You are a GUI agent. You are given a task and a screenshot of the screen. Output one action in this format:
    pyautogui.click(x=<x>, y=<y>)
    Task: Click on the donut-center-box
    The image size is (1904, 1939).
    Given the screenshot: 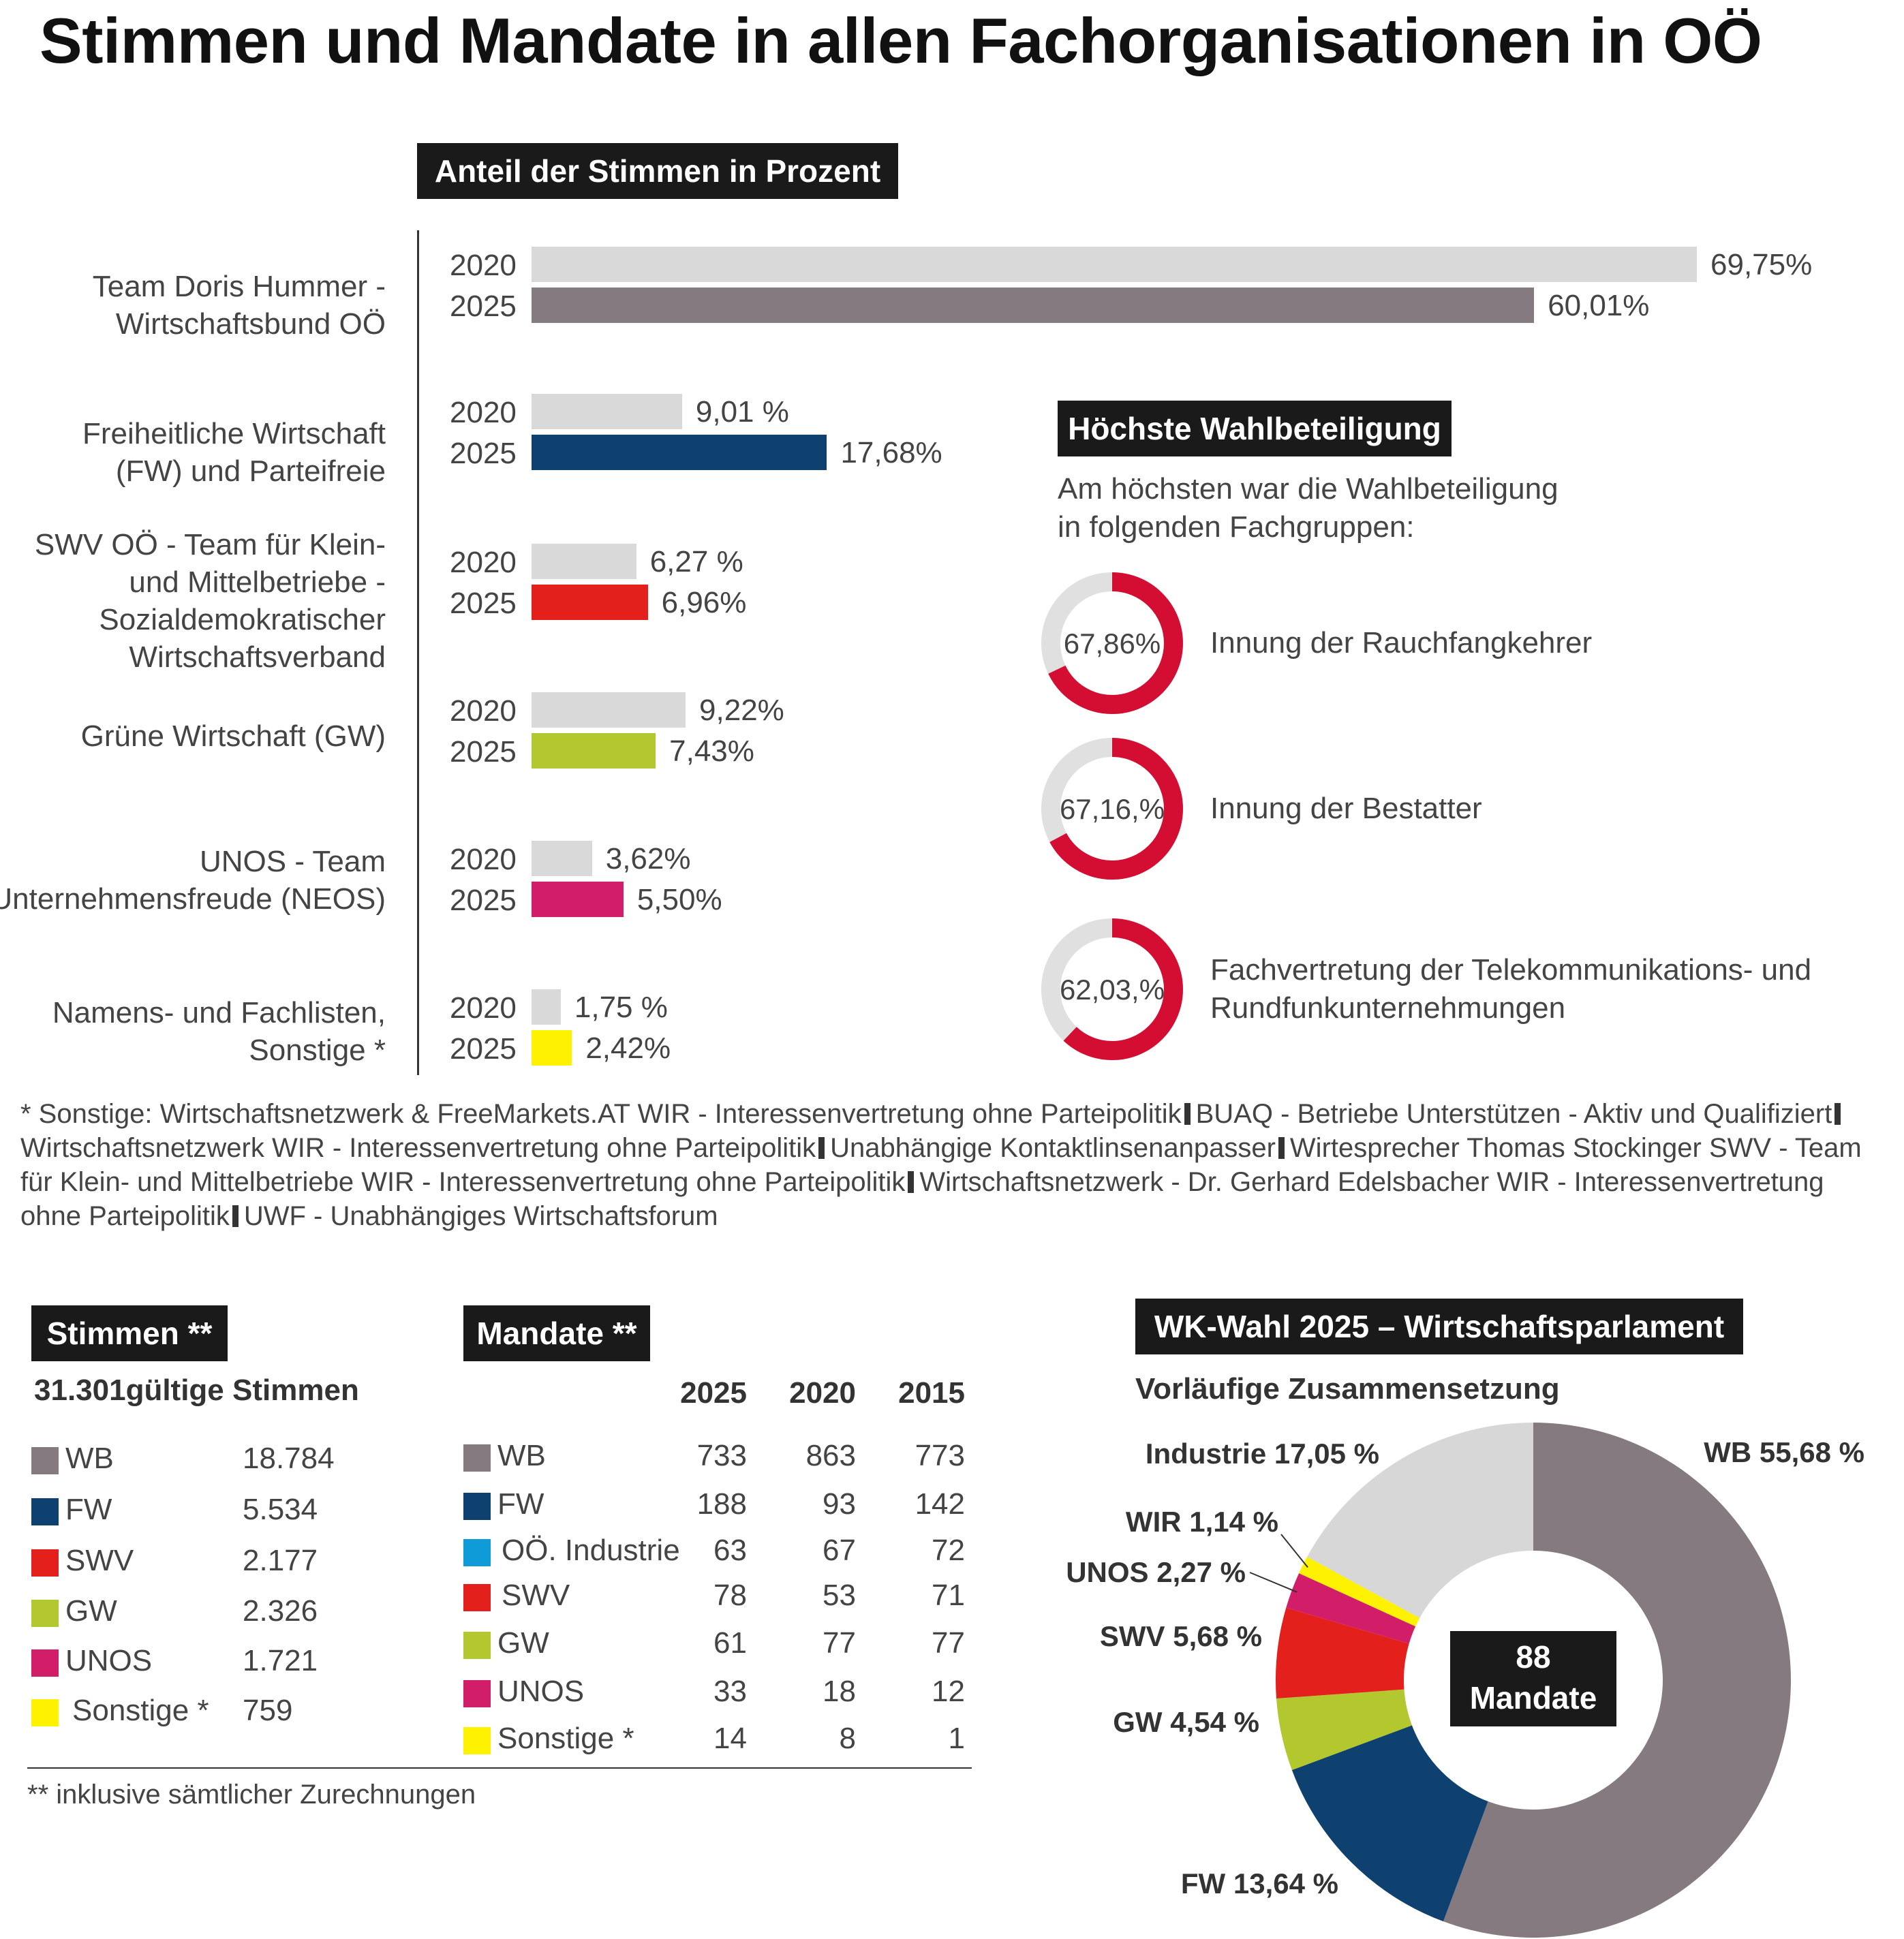 What is the action you would take?
    pyautogui.click(x=1533, y=1678)
    